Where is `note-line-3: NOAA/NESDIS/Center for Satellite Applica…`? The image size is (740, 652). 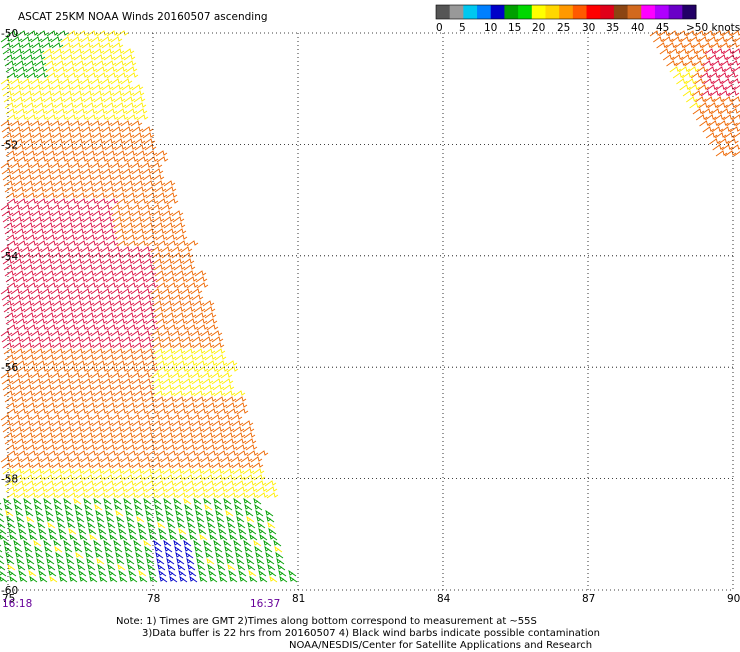
note-line-3: NOAA/NESDIS/Center for Satellite Applica… is located at coordinates (440, 646).